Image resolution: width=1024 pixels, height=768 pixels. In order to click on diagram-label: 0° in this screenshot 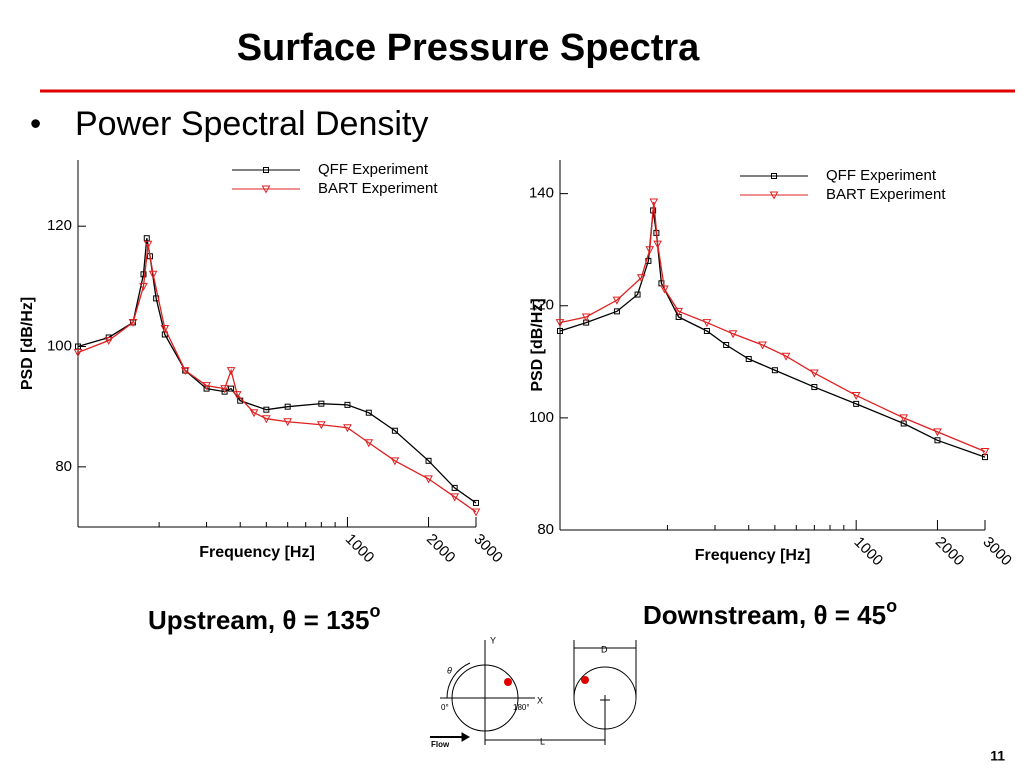, I will do `click(445, 707)`.